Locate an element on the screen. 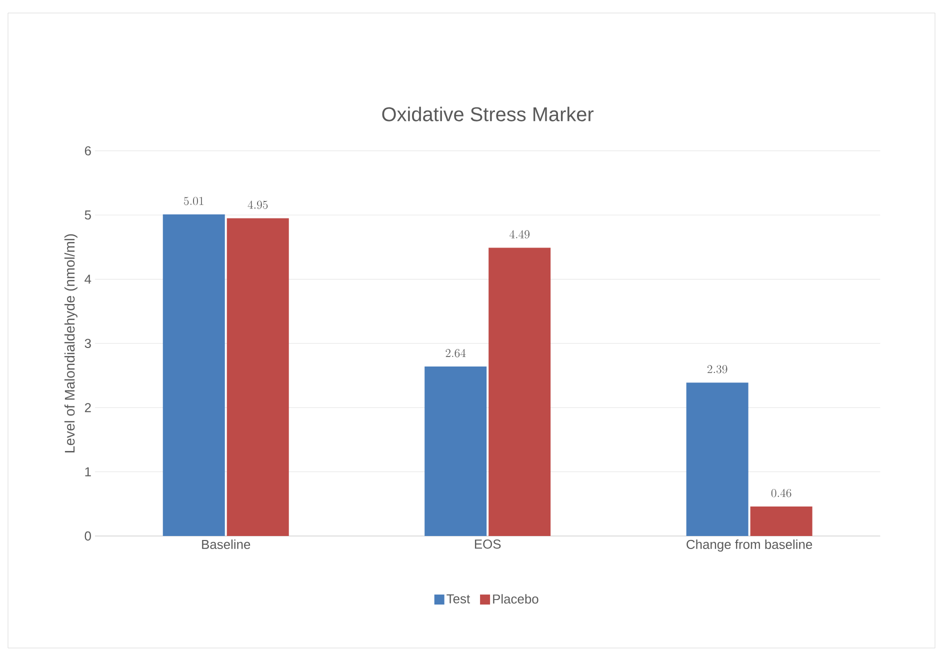 The image size is (940, 653). y-tick-label: 3 is located at coordinates (87, 343).